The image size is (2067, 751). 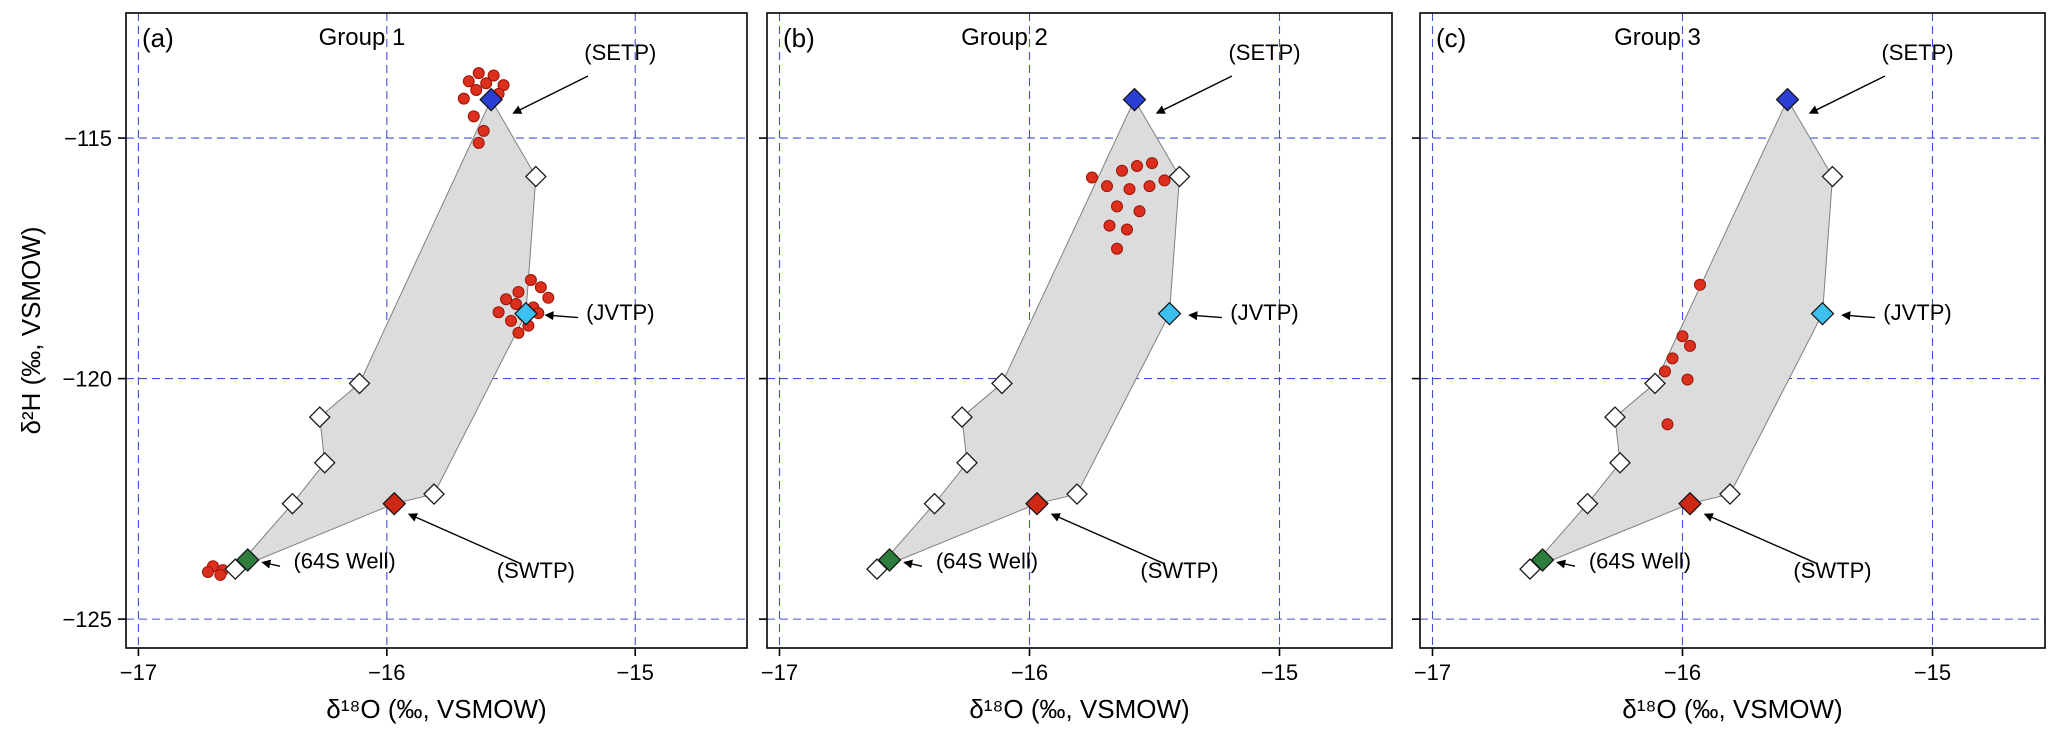 What do you see at coordinates (31, 331) in the screenshot?
I see `y-axis-title: δ²H (‰, VSMOW)` at bounding box center [31, 331].